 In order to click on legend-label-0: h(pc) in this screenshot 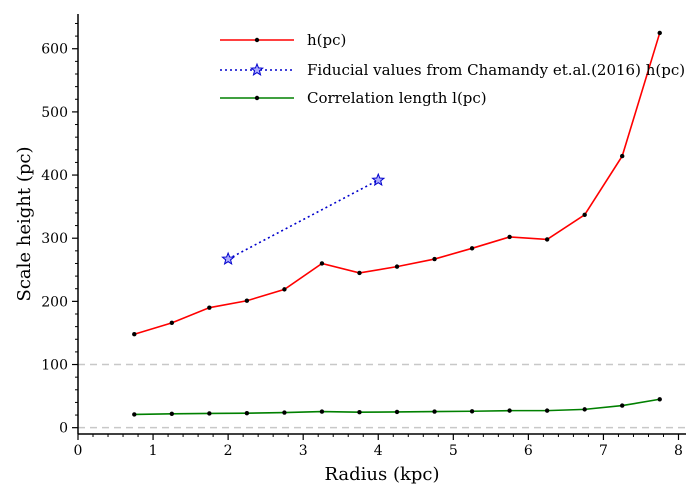, I will do `click(326, 40)`.